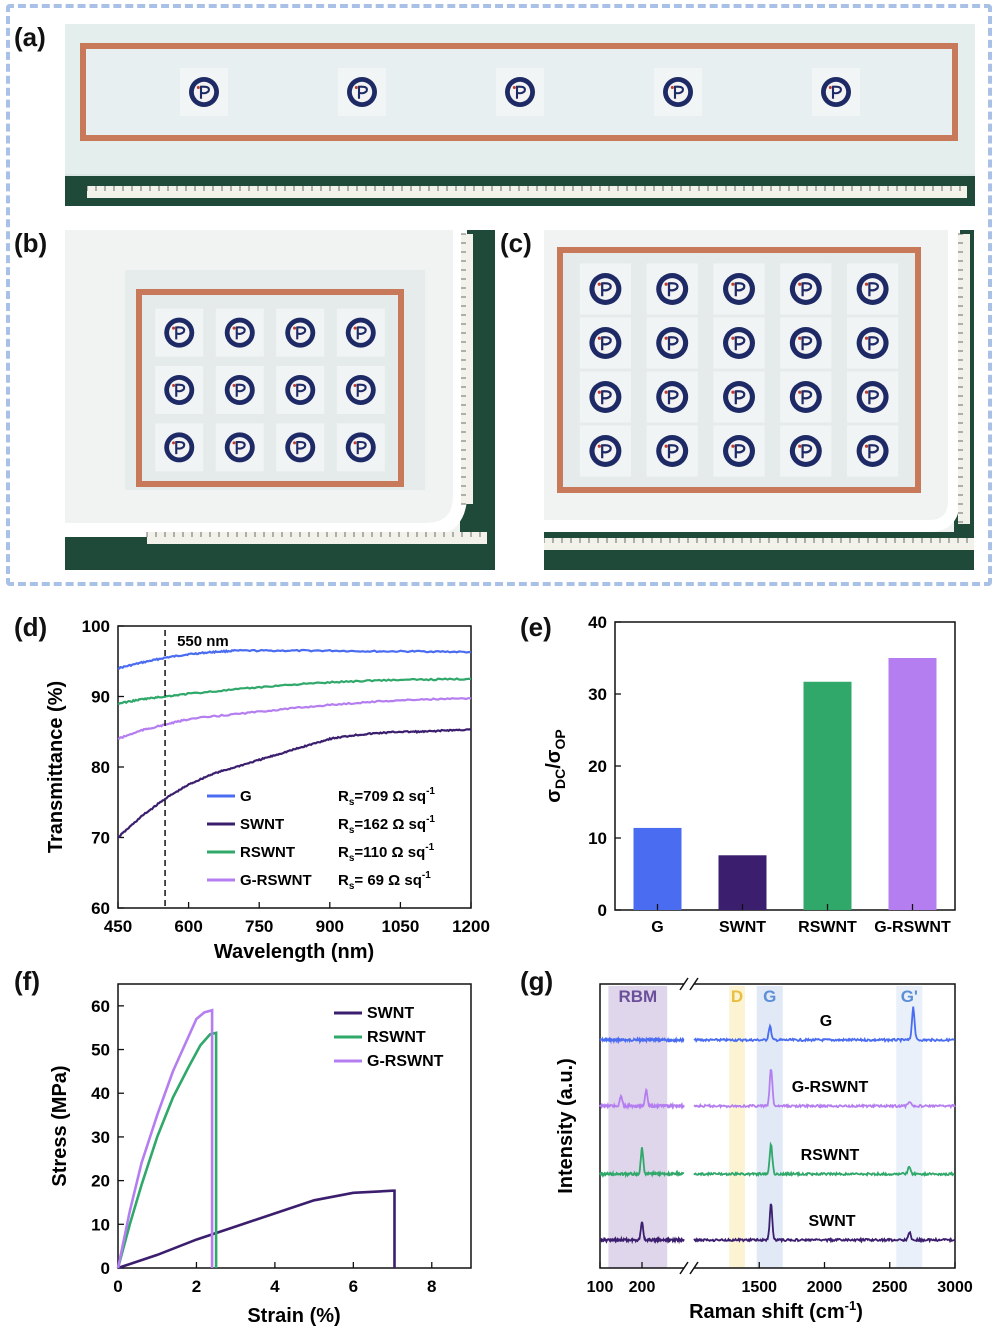  I want to click on x-tick-label: 4, so click(275, 1286).